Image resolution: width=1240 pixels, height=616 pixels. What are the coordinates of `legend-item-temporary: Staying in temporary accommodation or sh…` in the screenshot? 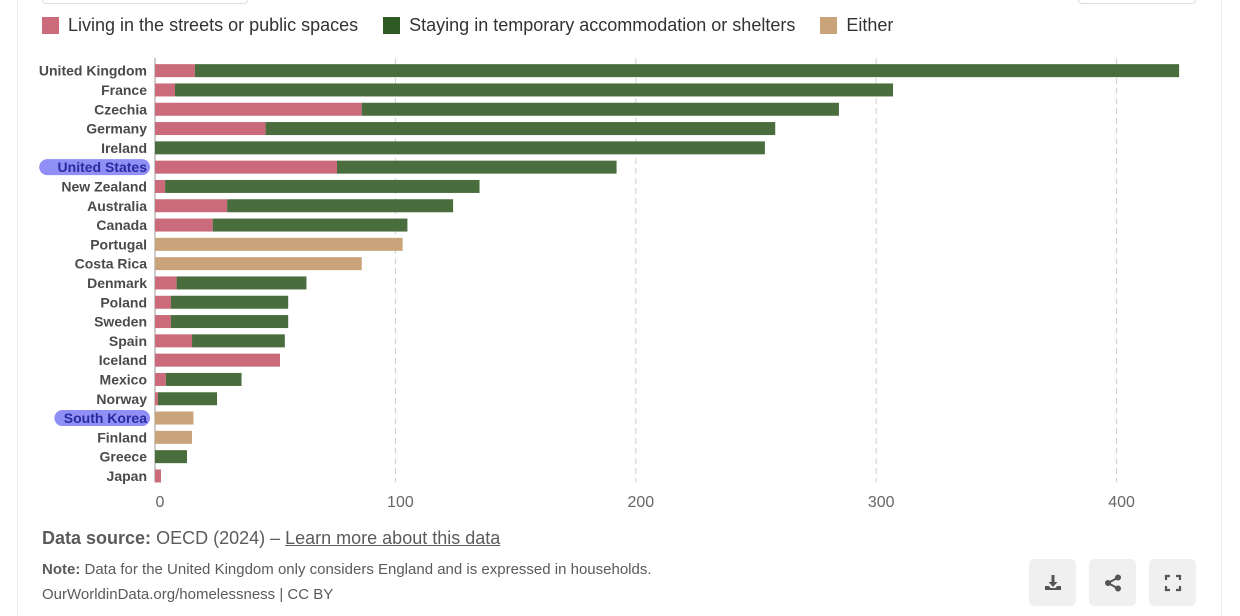 It's located at (589, 25).